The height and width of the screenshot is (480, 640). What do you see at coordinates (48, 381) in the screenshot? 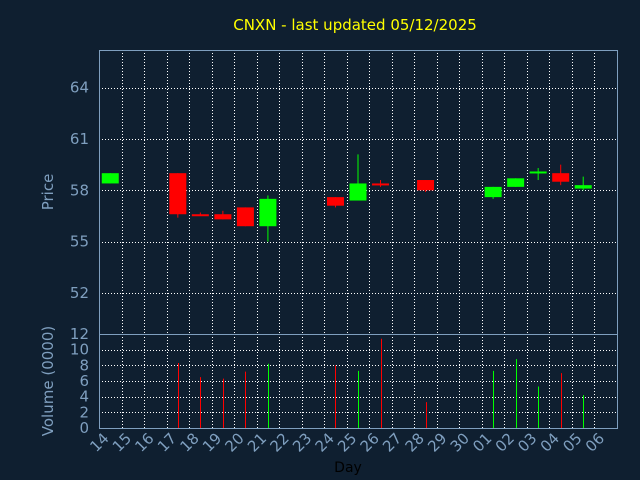
I see `volume-axis-label: Volume (0000)` at bounding box center [48, 381].